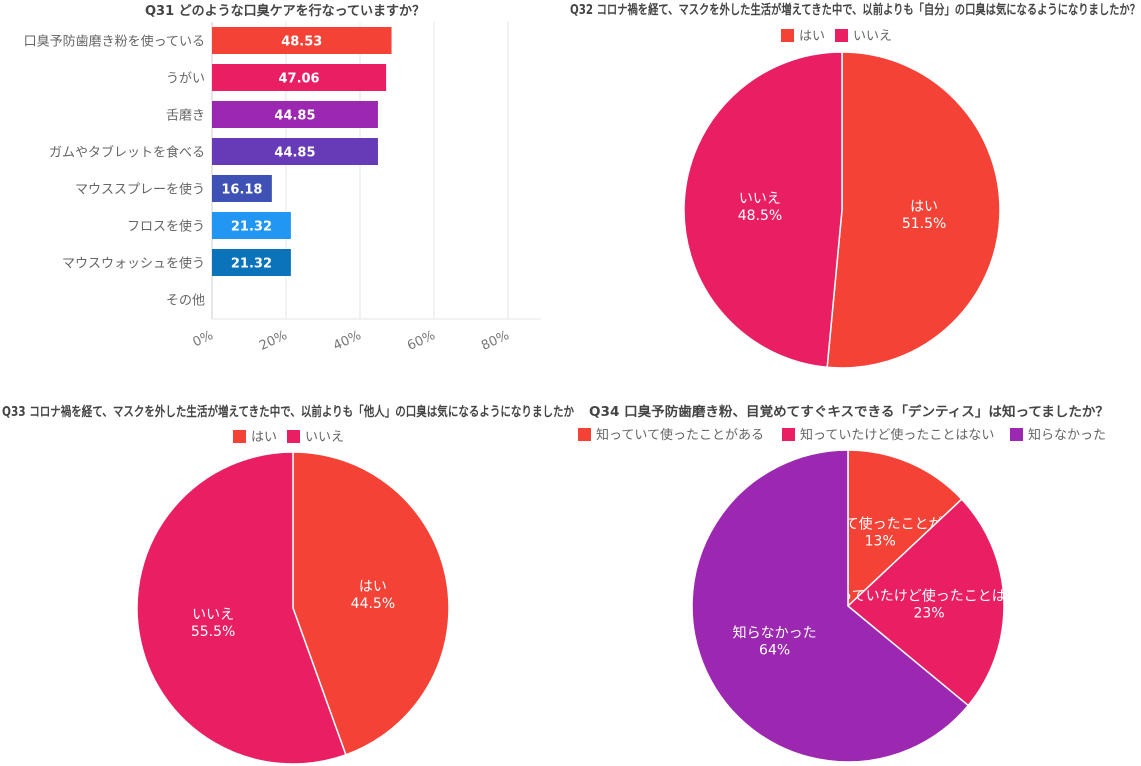 The image size is (1141, 766). What do you see at coordinates (140, 190) in the screenshot?
I see `category-label: マウススプレーを使う` at bounding box center [140, 190].